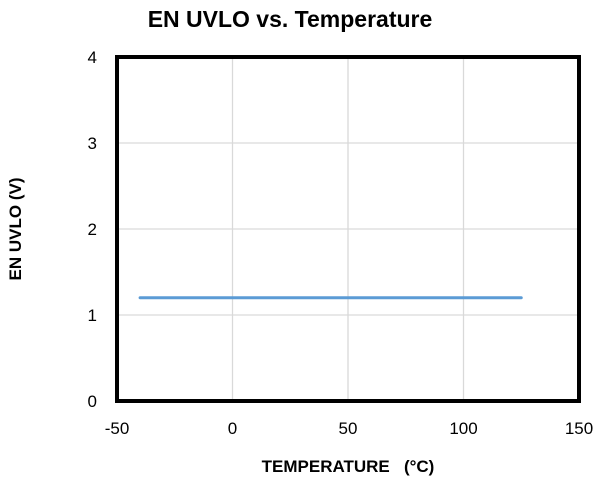  I want to click on y-tick-label: 3, so click(92, 143).